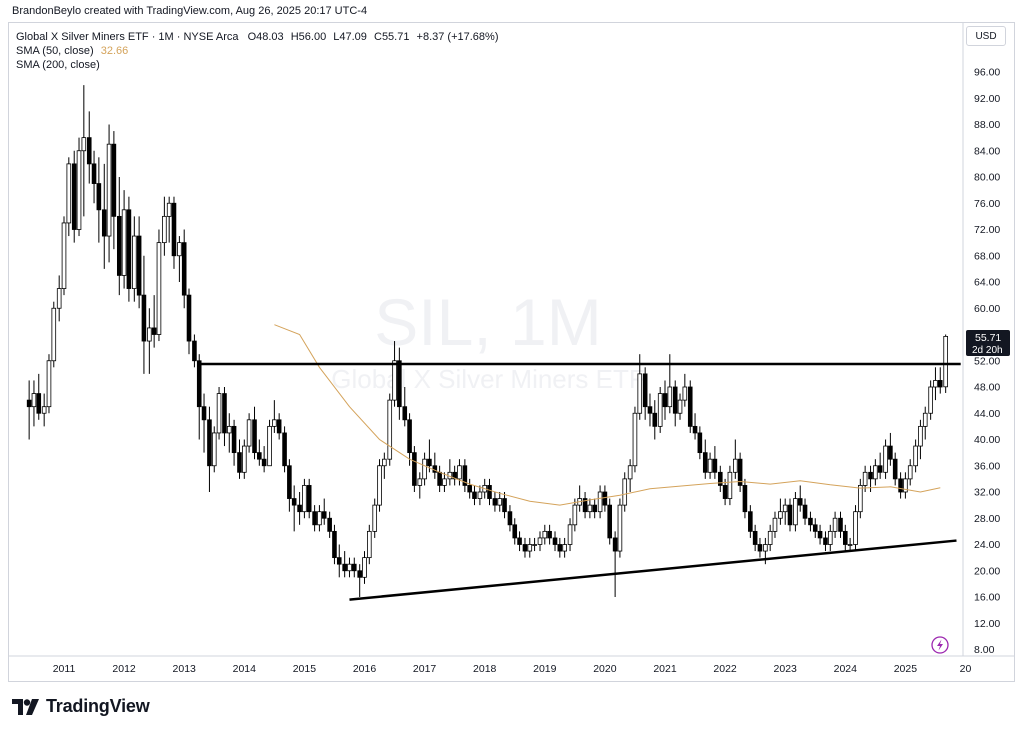 The width and height of the screenshot is (1024, 731). I want to click on legend-sma200-row: SMA (200, close), so click(257, 65).